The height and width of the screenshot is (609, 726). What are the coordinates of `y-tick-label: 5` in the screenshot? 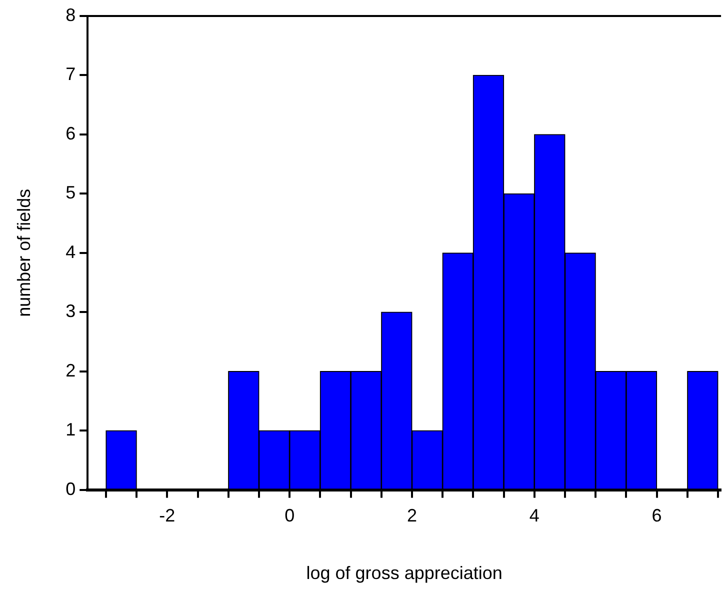 It's located at (71, 192).